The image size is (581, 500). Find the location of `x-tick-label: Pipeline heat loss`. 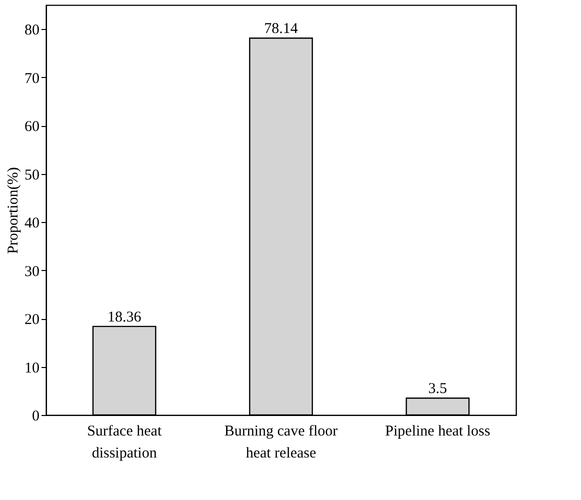

x-tick-label: Pipeline heat loss is located at coordinates (437, 432).